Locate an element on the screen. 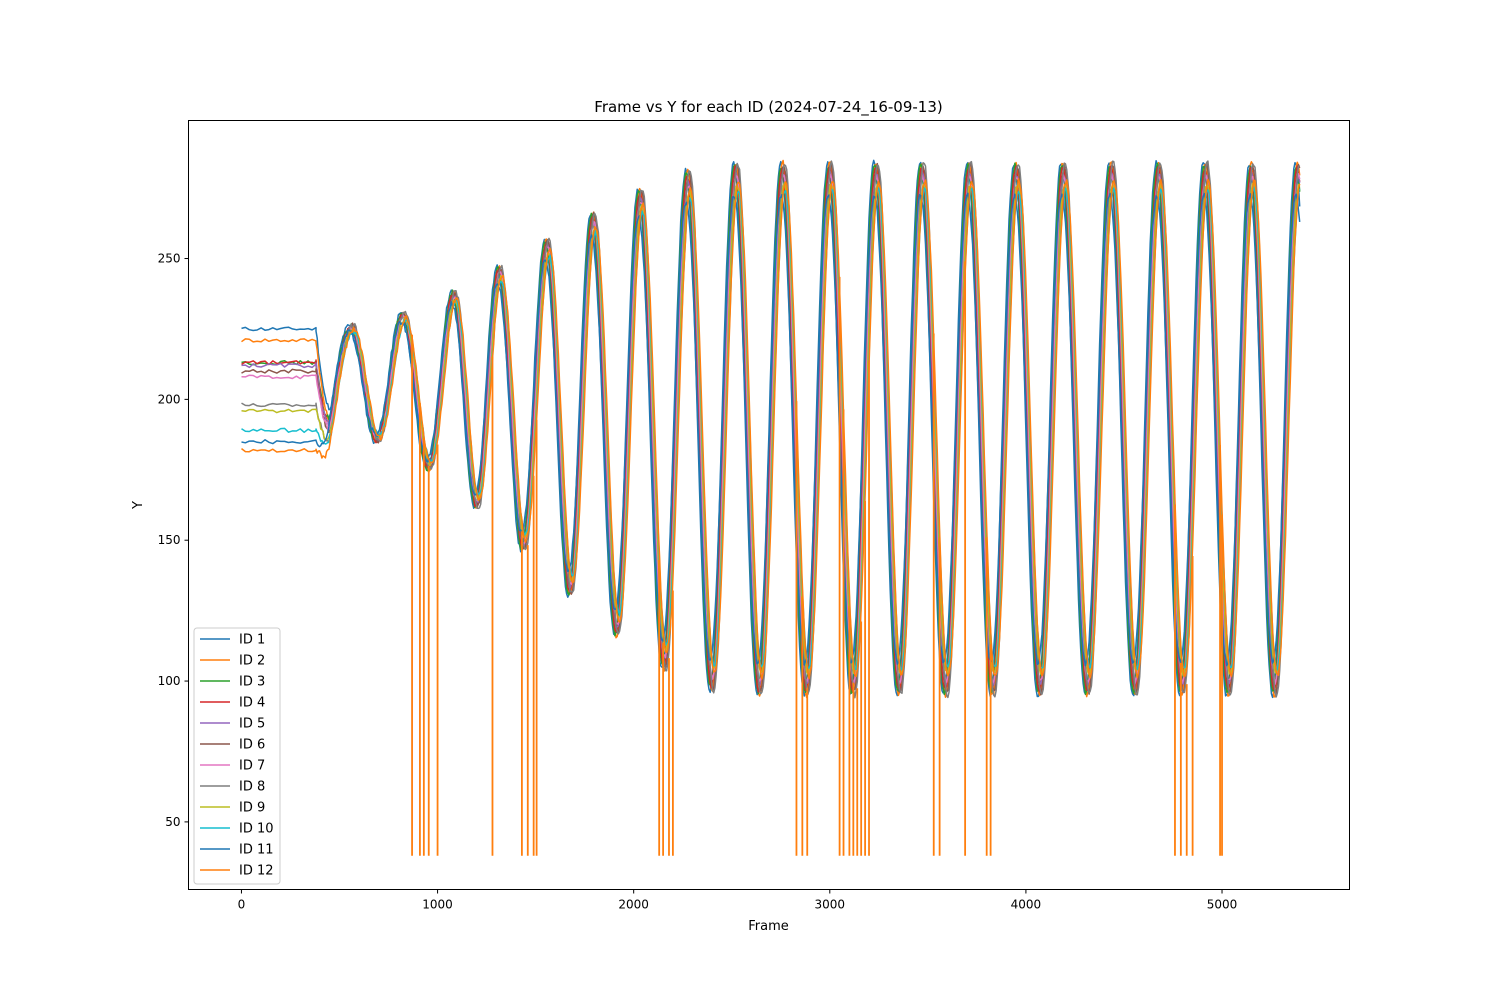 The width and height of the screenshot is (1500, 1004). legend-label: ID 10 is located at coordinates (256, 829).